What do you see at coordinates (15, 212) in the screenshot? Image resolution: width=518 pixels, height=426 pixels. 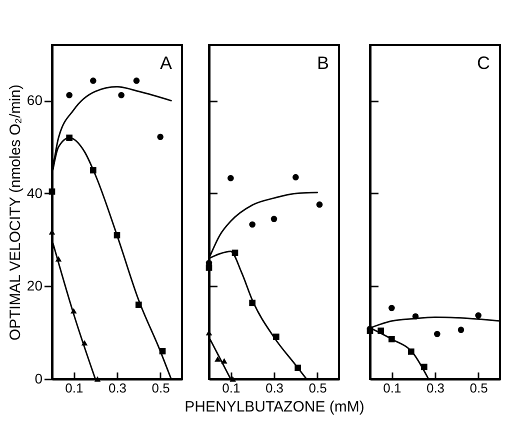 I see `y-axis-title: OPTIMAL VELOCITY (nmoles O₂/min)` at bounding box center [15, 212].